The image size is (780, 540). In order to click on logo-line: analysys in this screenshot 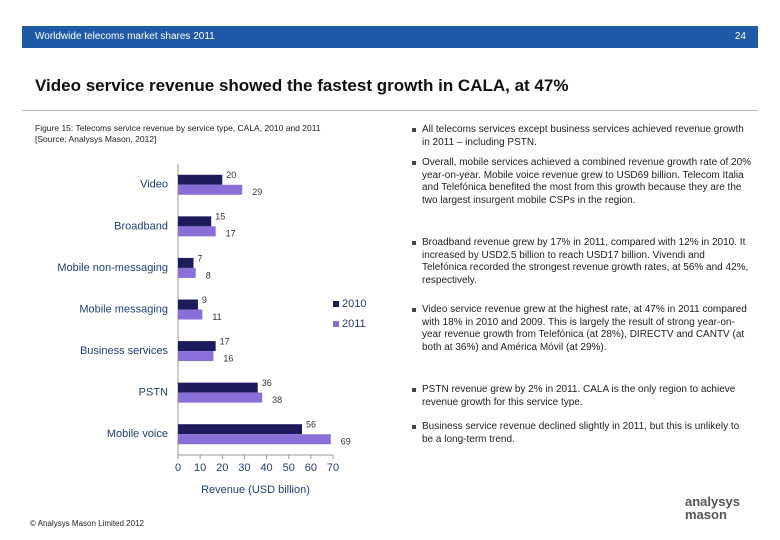, I will do `click(712, 501)`.